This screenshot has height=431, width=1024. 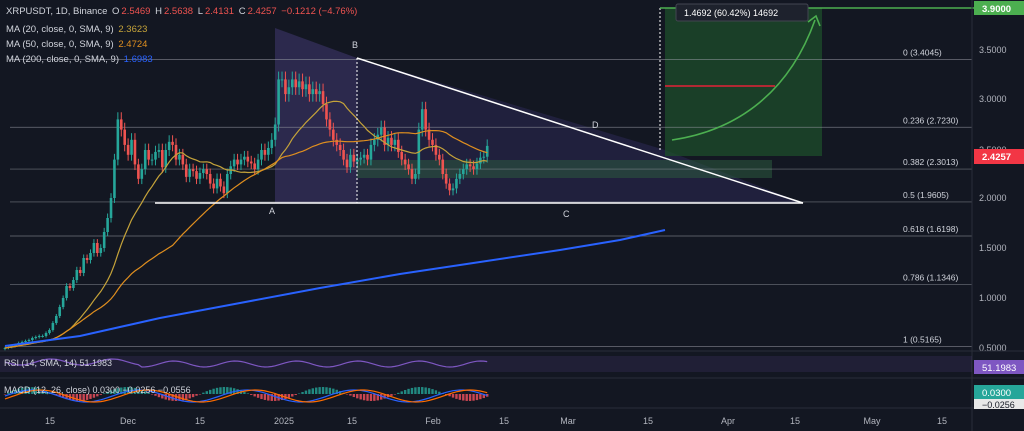 I want to click on open-value: 2.5469, so click(x=136, y=11).